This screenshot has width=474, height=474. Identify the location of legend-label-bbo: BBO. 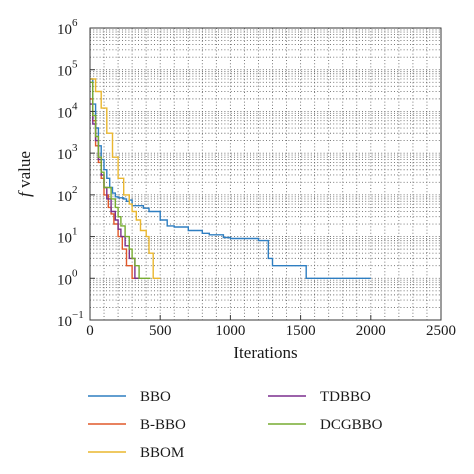
(155, 397).